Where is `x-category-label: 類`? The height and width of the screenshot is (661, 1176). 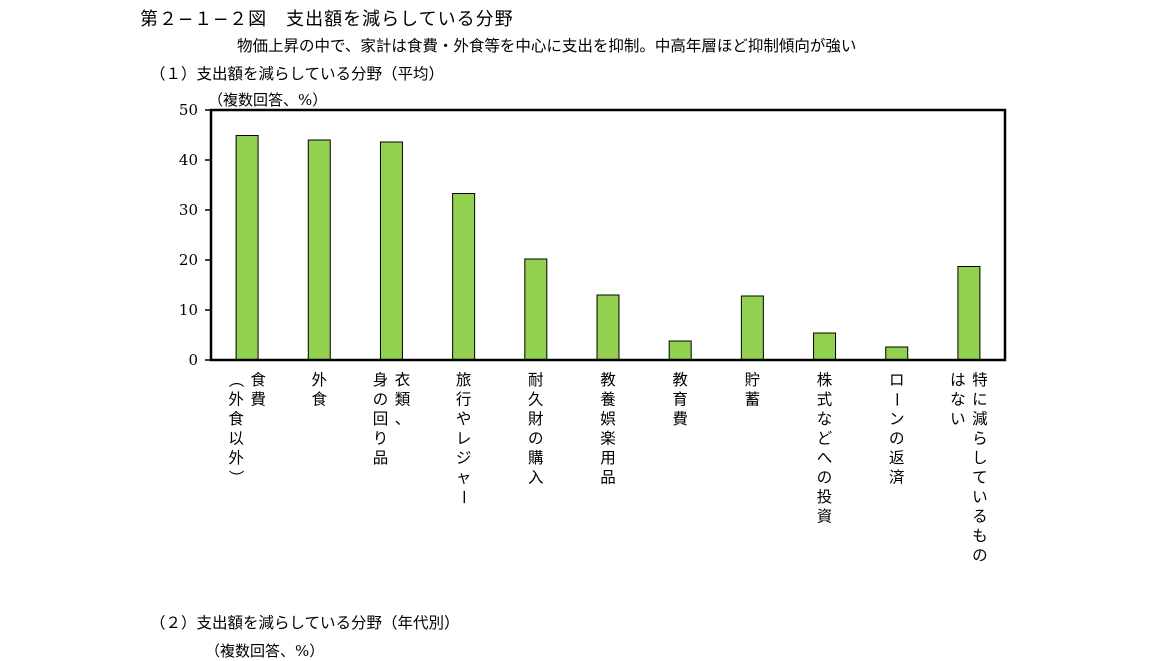
x-category-label: 類 is located at coordinates (403, 400).